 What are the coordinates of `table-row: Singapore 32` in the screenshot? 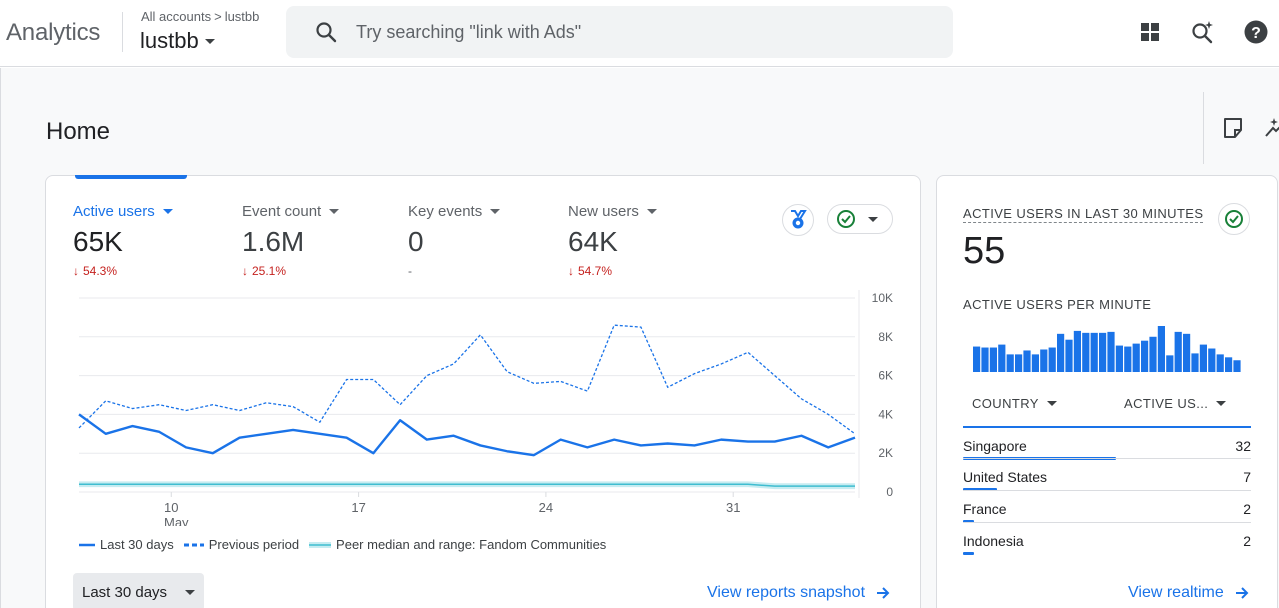 It's located at (1107, 443).